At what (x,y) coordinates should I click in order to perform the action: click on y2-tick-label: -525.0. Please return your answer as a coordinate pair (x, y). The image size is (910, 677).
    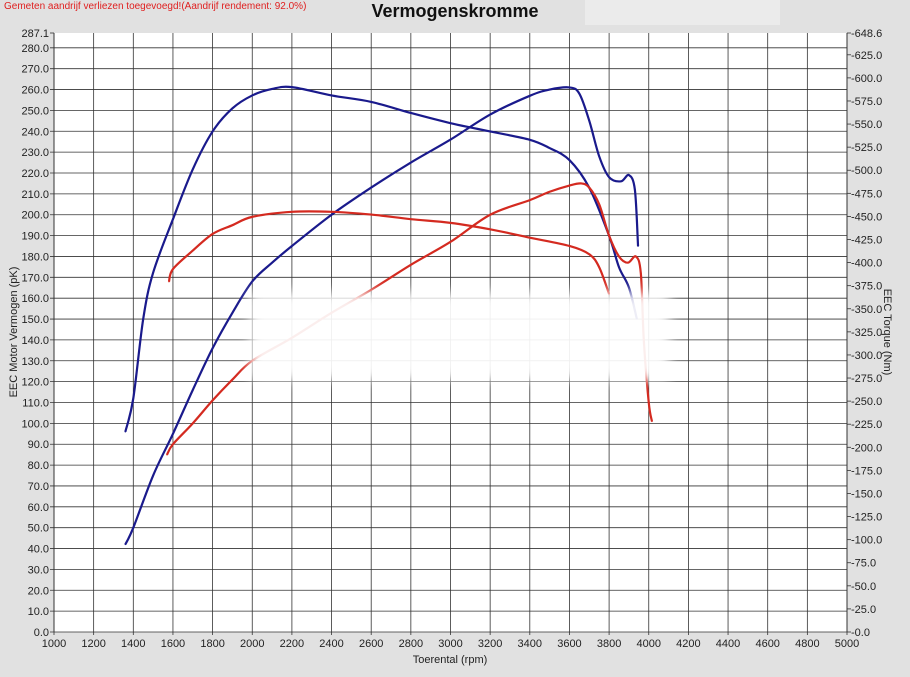
    Looking at the image, I should click on (866, 148).